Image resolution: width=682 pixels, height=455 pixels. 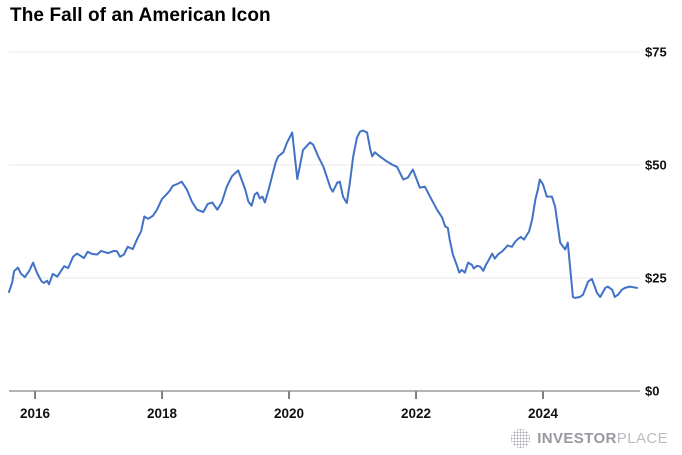 What do you see at coordinates (416, 413) in the screenshot?
I see `x-axis-tick-label: 2022` at bounding box center [416, 413].